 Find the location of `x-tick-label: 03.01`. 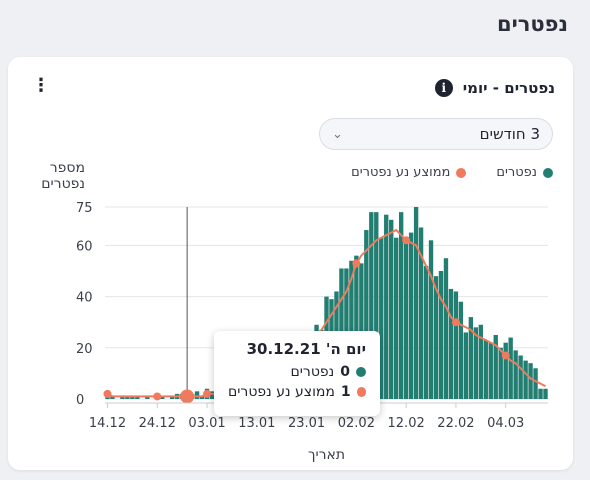

x-tick-label: 03.01 is located at coordinates (206, 423).